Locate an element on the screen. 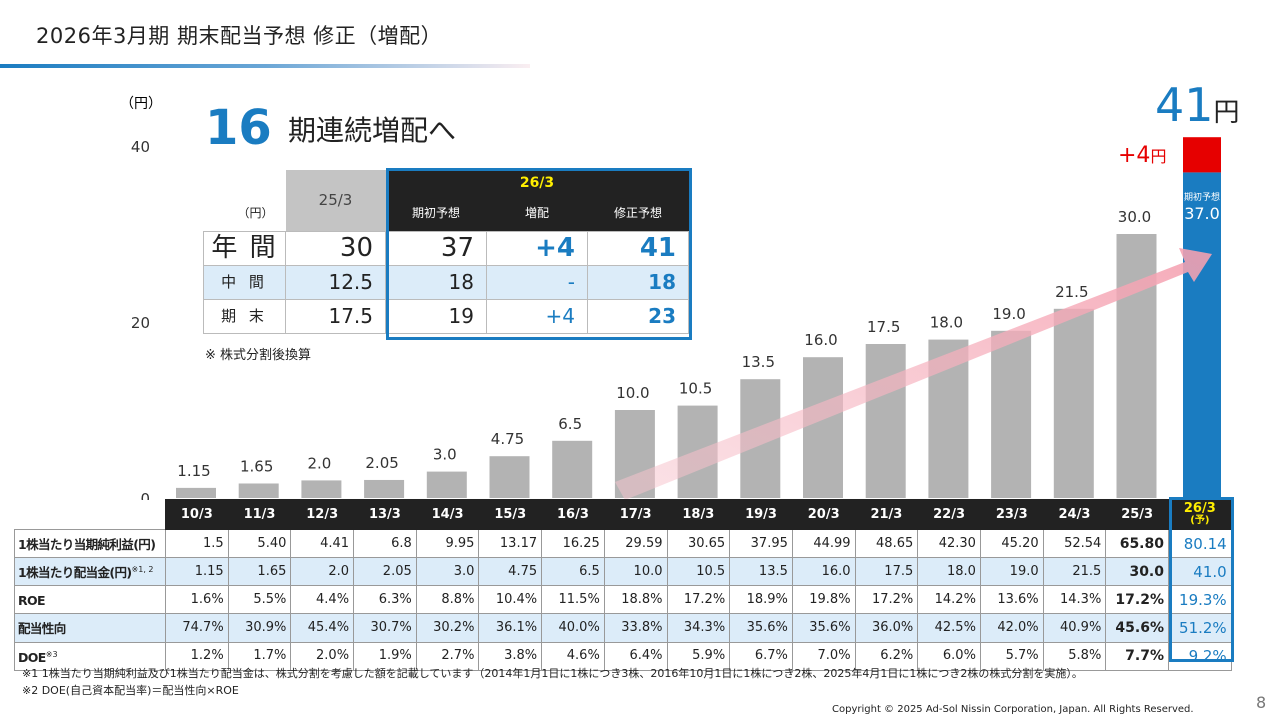 This screenshot has width=1280, height=720. revised-total-value: 41 is located at coordinates (1184, 105).